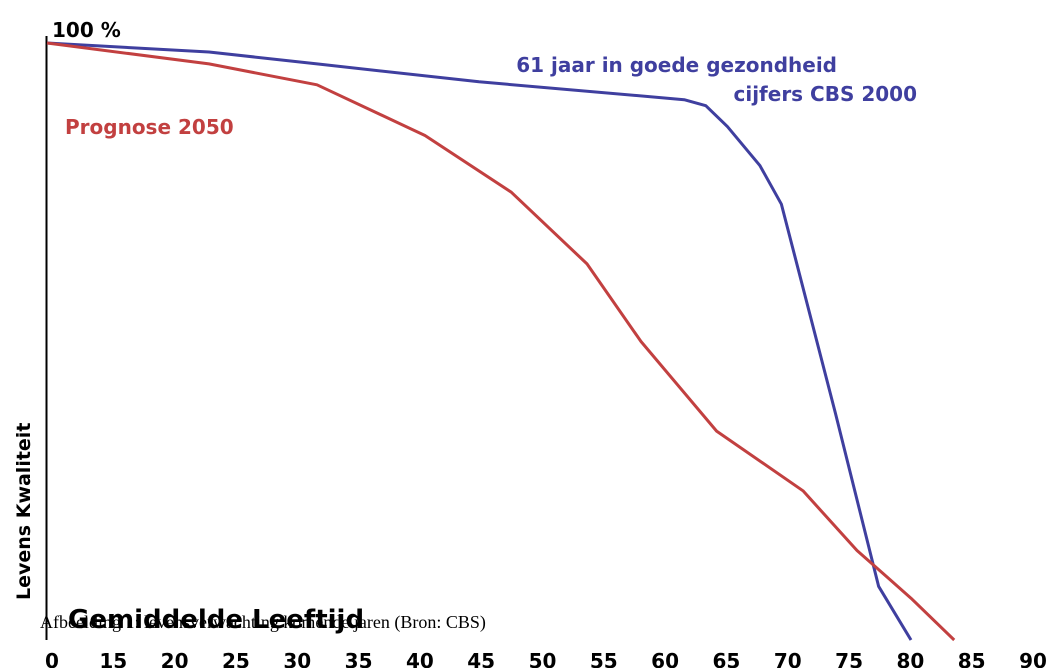 This screenshot has width=1064, height=668. What do you see at coordinates (52, 658) in the screenshot?
I see `x-tick-label: 0` at bounding box center [52, 658].